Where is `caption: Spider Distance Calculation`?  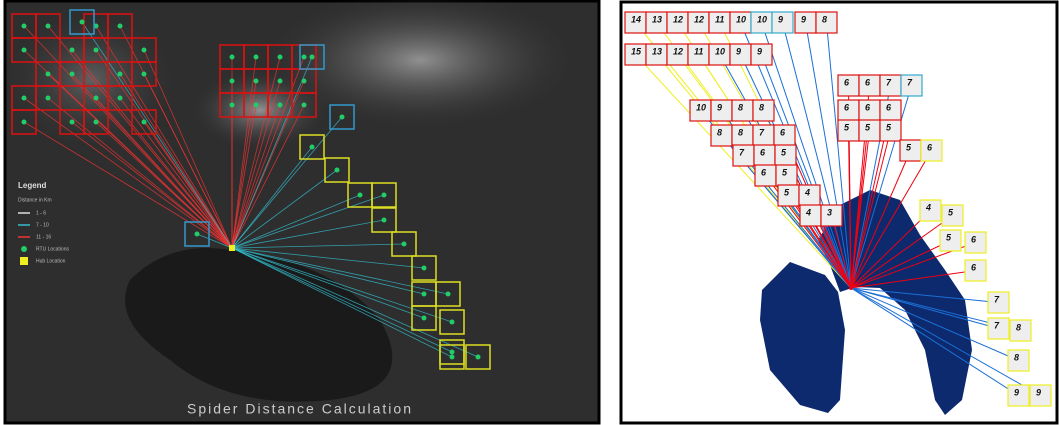 caption: Spider Distance Calculation is located at coordinates (300, 409).